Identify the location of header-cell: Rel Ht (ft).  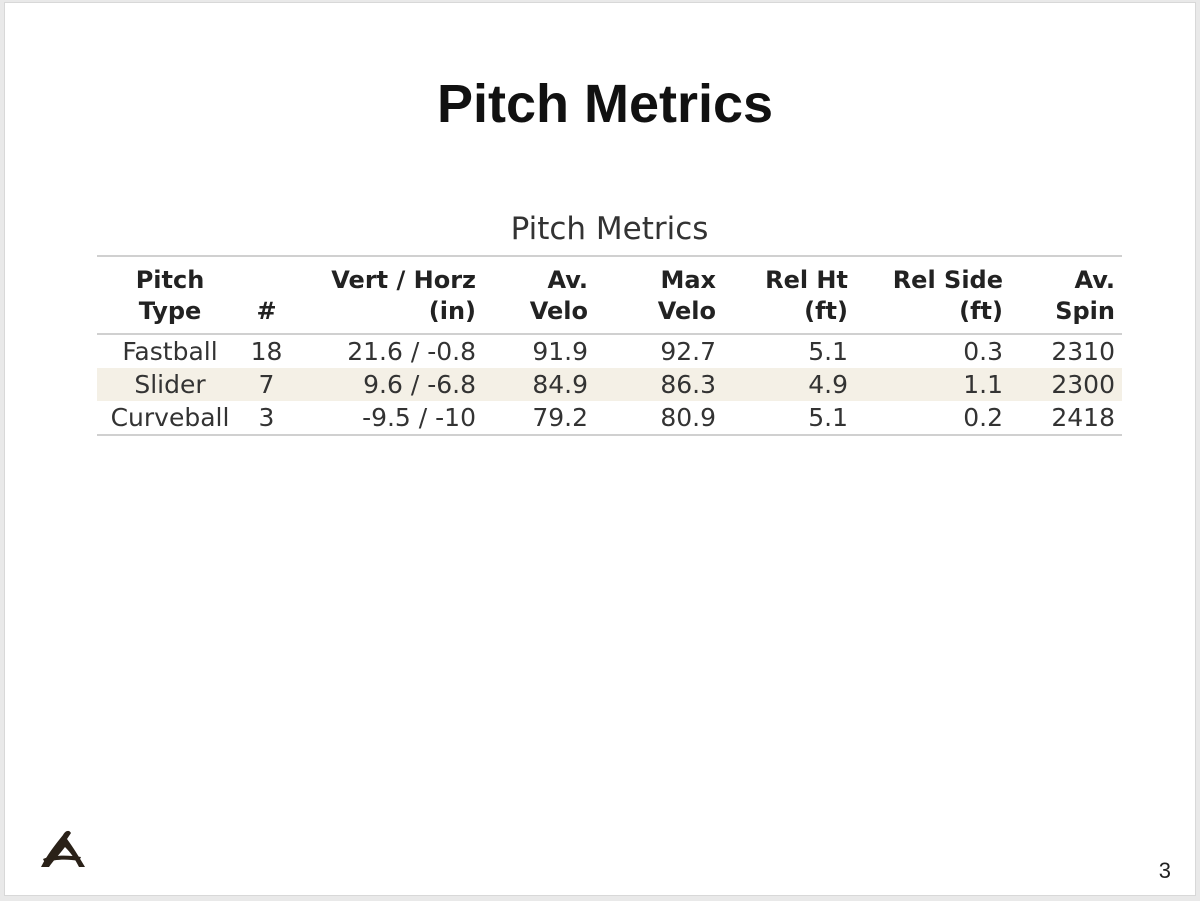
(789, 295).